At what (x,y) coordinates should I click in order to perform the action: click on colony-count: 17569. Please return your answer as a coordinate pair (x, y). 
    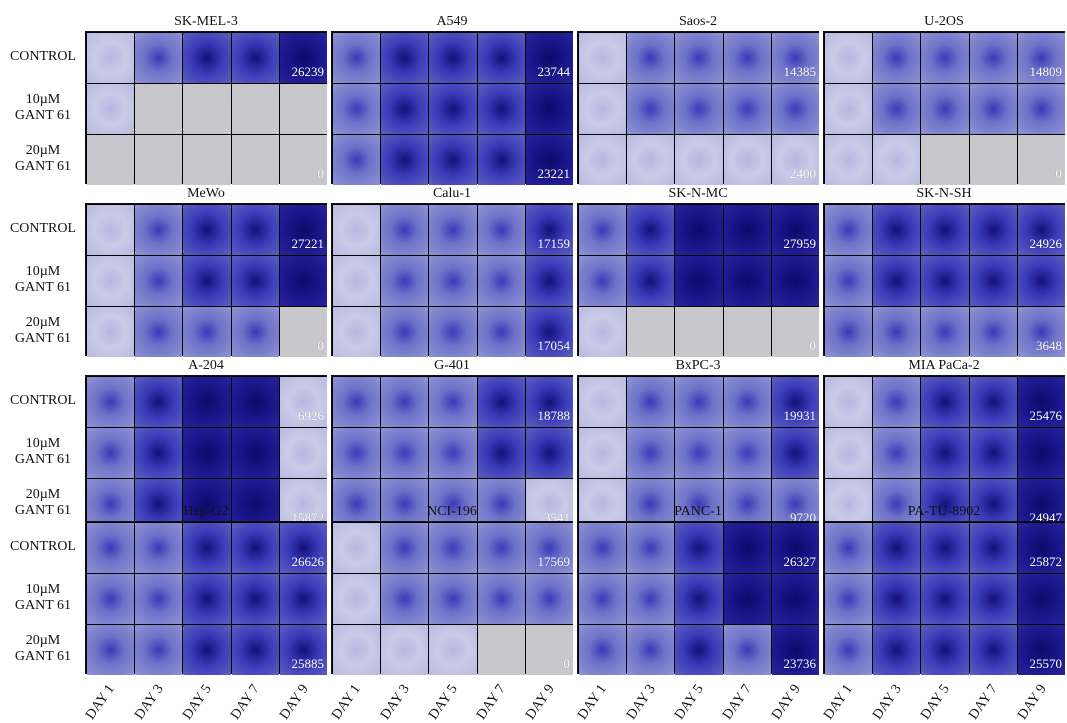
    Looking at the image, I should click on (554, 561).